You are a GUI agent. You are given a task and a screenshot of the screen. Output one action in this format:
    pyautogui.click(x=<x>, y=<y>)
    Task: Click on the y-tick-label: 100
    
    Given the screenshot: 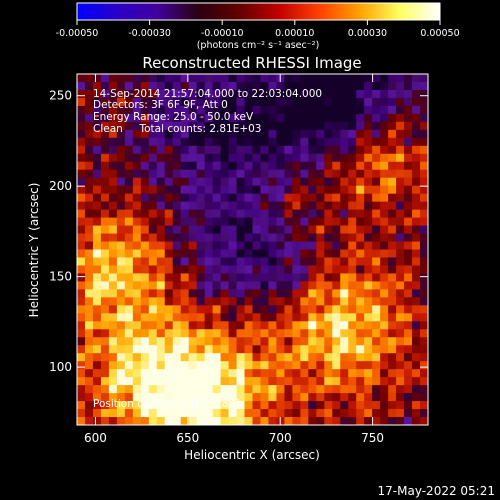 What is the action you would take?
    pyautogui.click(x=60, y=367)
    